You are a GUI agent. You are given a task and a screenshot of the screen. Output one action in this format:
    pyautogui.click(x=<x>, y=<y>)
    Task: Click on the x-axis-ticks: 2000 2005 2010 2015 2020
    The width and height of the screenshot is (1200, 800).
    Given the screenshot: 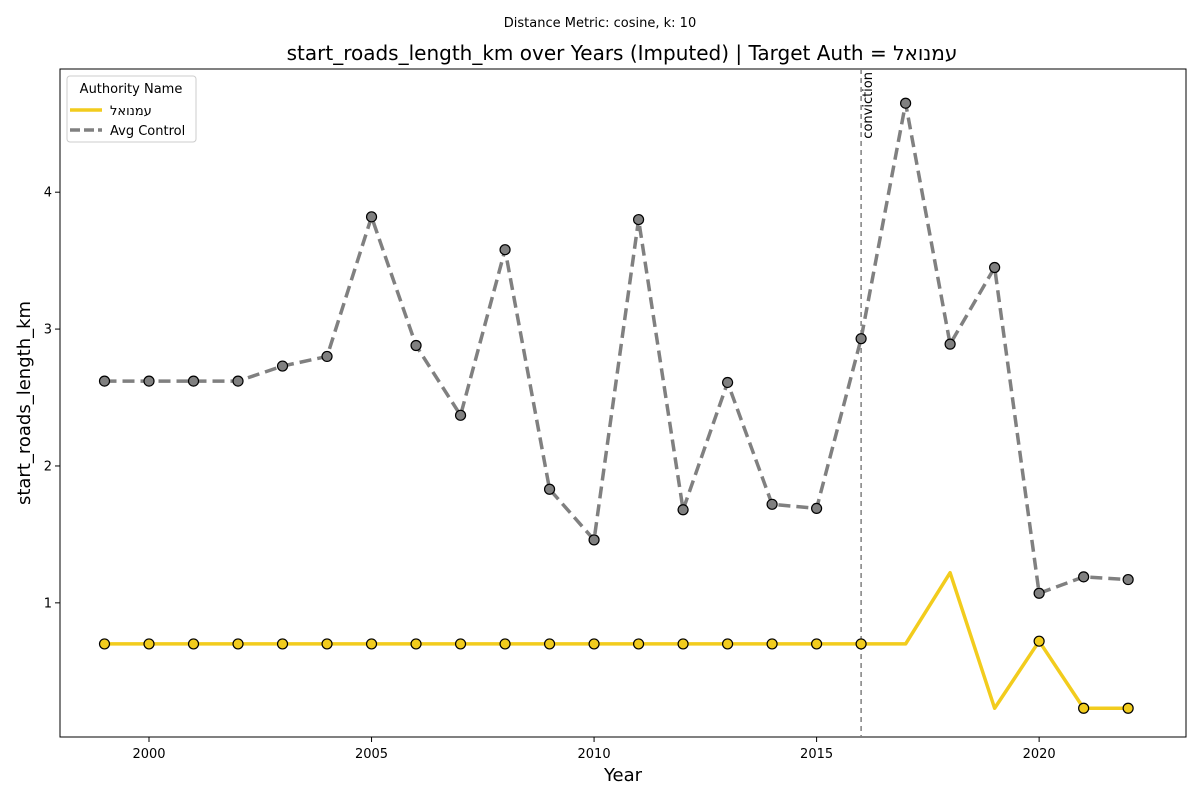 What is the action you would take?
    pyautogui.click(x=594, y=749)
    